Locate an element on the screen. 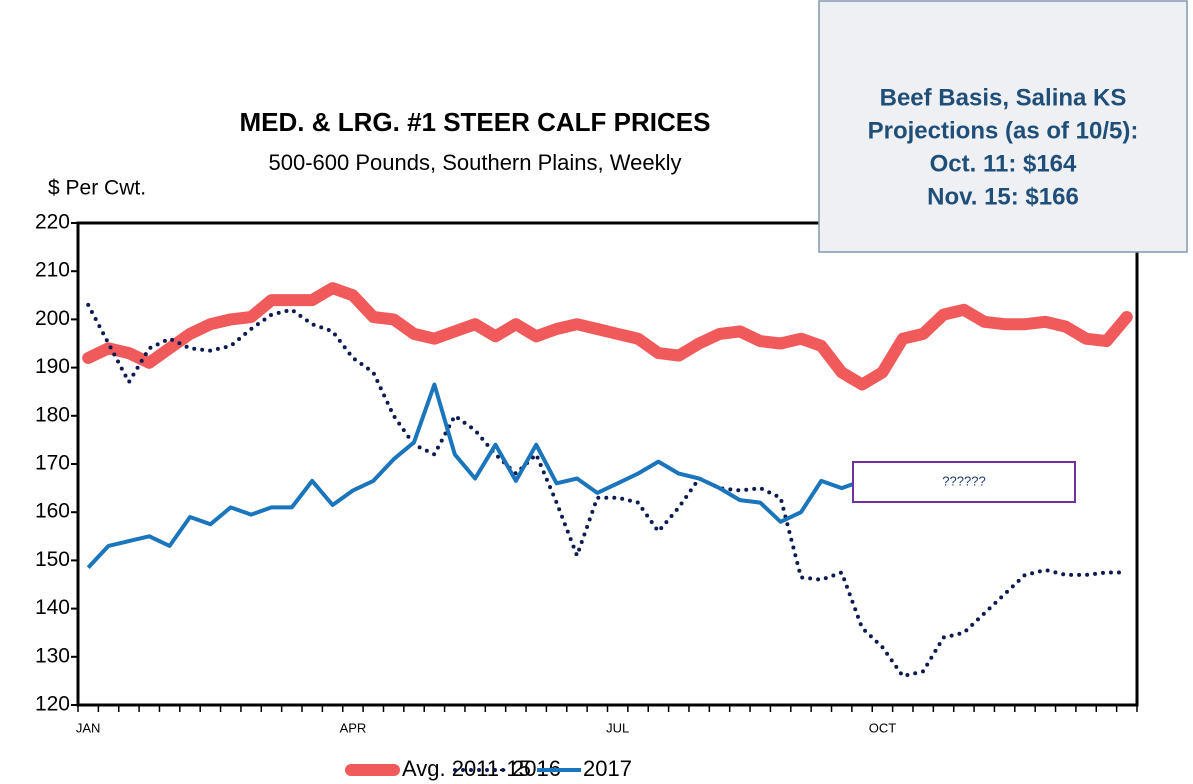 The height and width of the screenshot is (784, 1193). y-tick-label: 120 is located at coordinates (52, 704).